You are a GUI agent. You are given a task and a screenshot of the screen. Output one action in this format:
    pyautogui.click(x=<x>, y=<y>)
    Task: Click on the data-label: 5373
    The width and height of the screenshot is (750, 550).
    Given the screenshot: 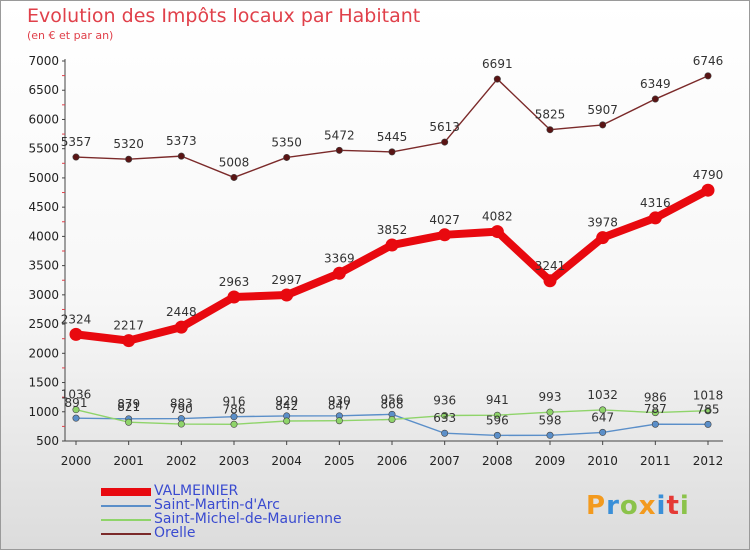 What is the action you would take?
    pyautogui.click(x=181, y=141)
    